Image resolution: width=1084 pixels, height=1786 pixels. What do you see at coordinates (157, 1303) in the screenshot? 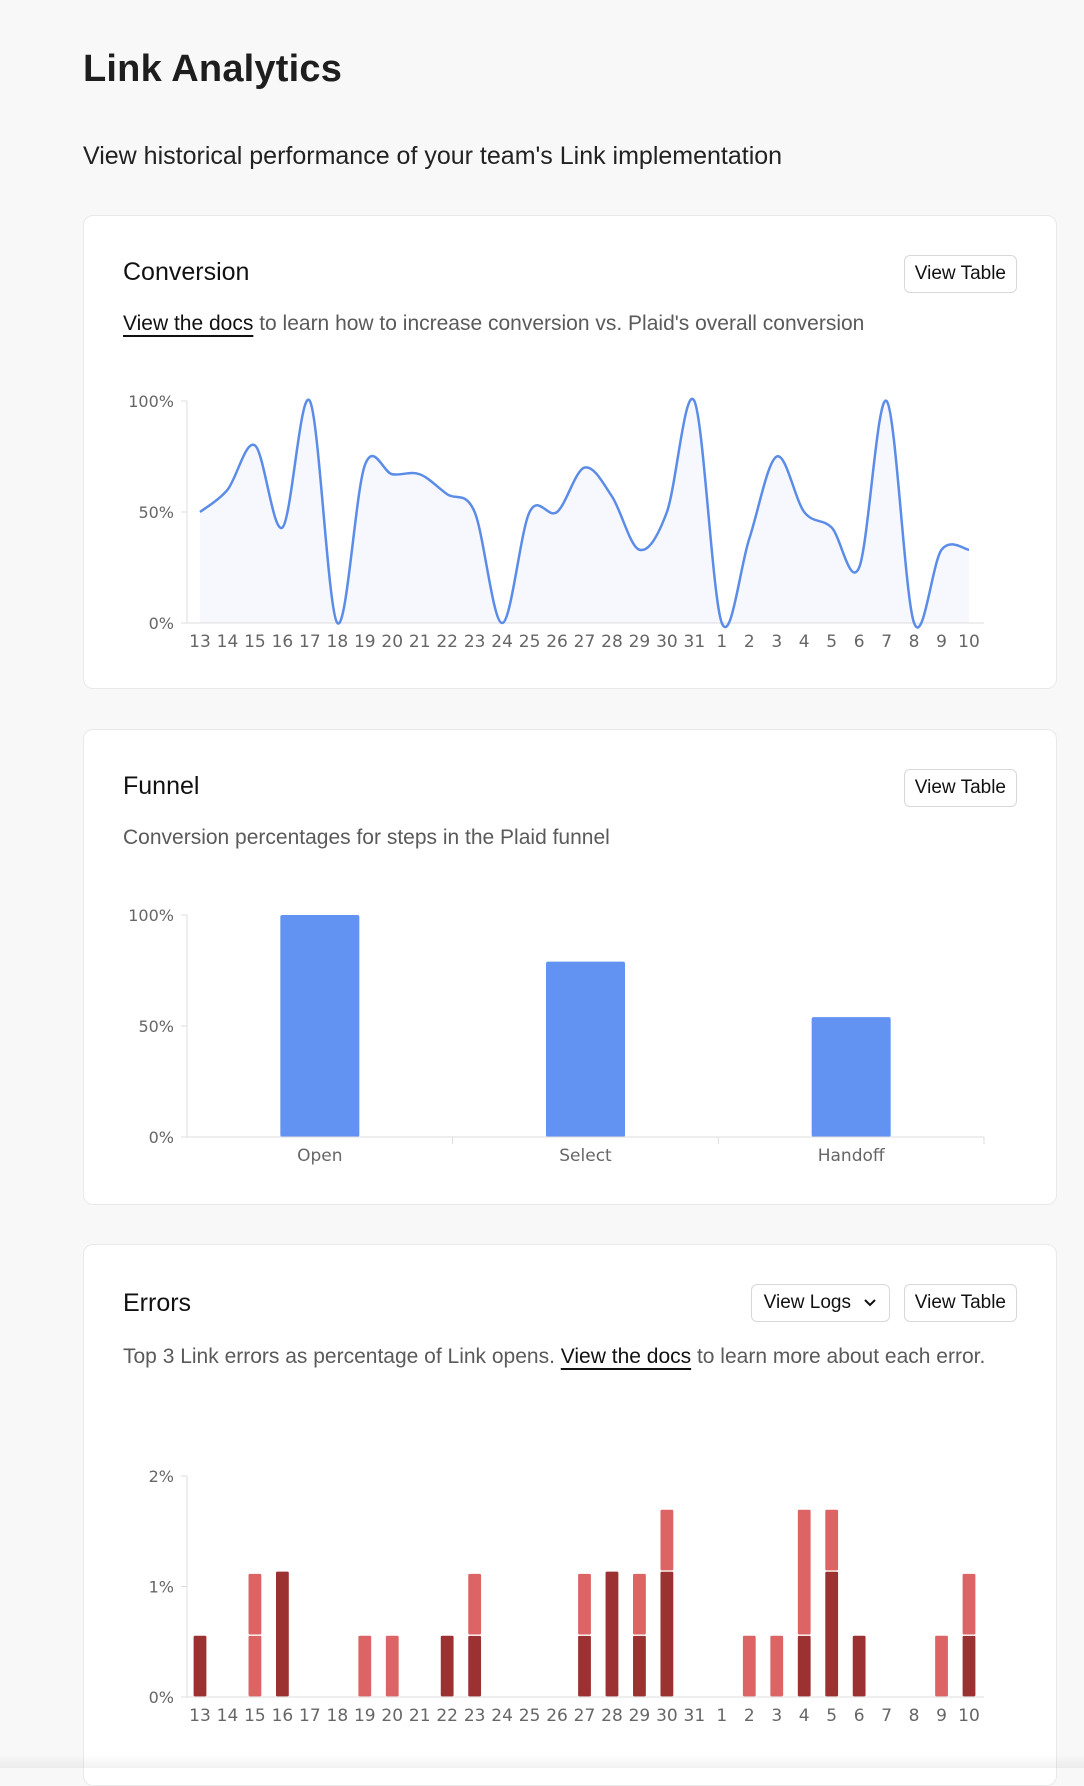
I see `errors-title: Errors` at bounding box center [157, 1303].